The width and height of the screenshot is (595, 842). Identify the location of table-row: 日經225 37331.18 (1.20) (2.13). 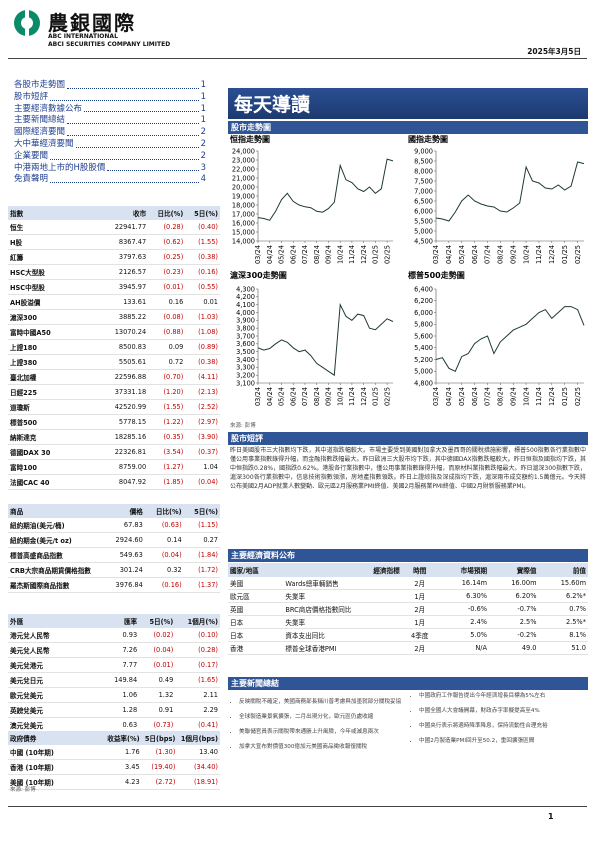
(114, 392).